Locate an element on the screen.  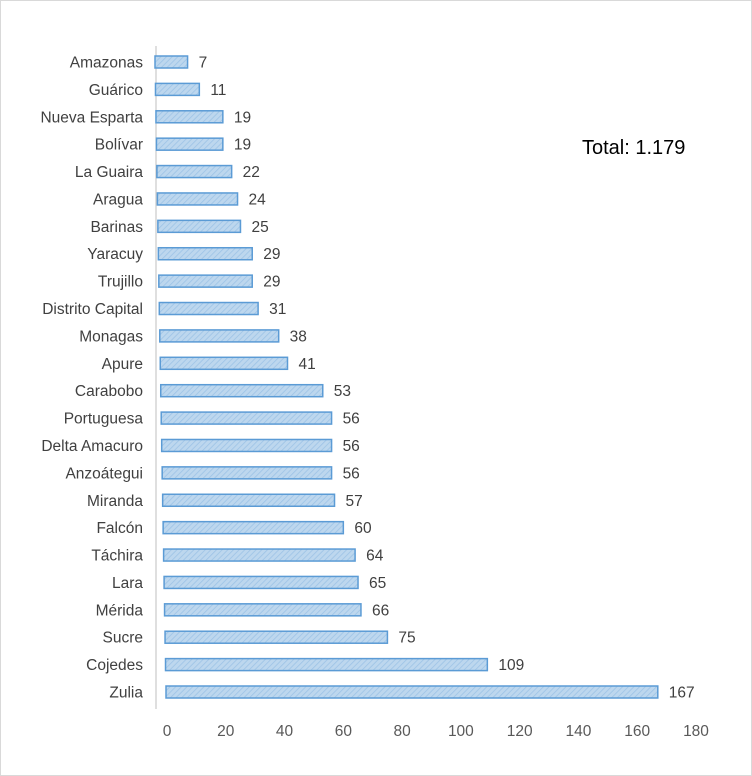
category-label: Amazonas is located at coordinates (106, 63).